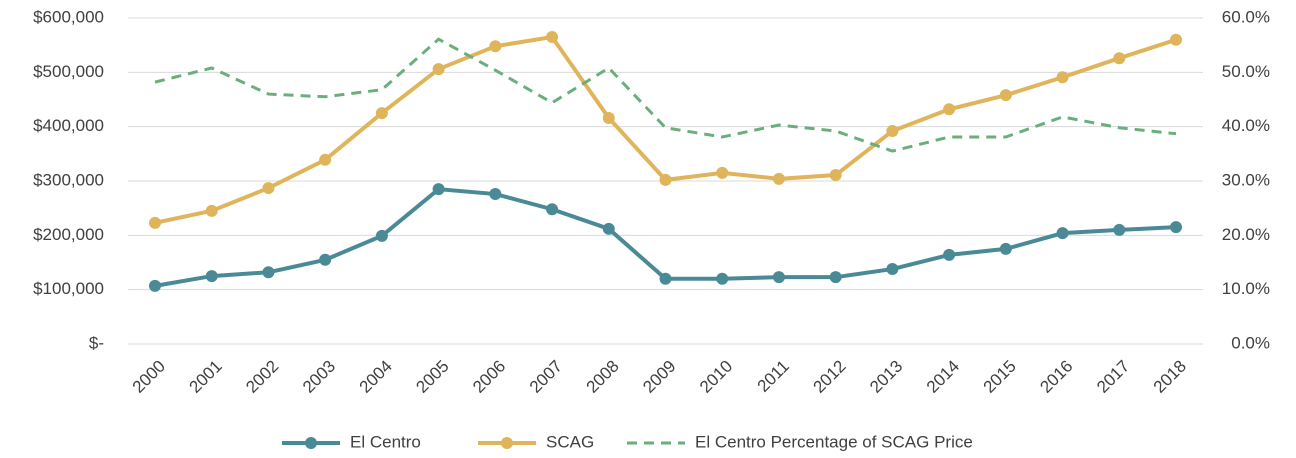  What do you see at coordinates (943, 377) in the screenshot?
I see `x-tick-label: 2014` at bounding box center [943, 377].